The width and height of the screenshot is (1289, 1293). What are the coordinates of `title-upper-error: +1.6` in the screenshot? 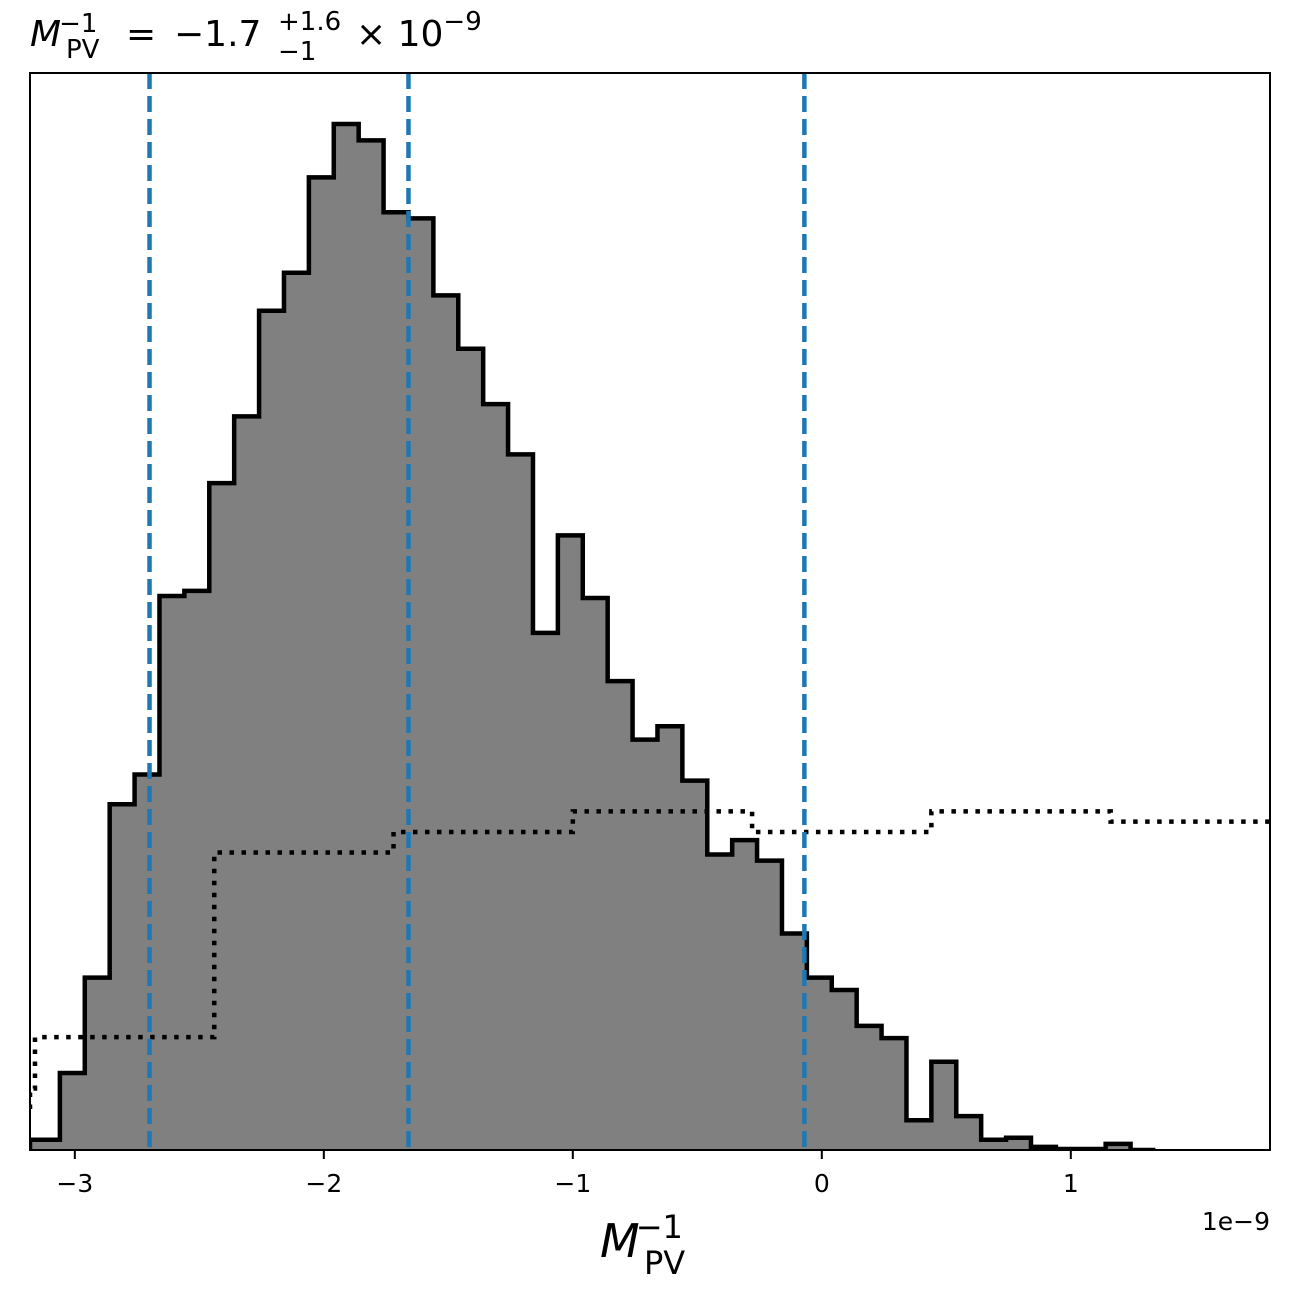 It's located at (309, 22).